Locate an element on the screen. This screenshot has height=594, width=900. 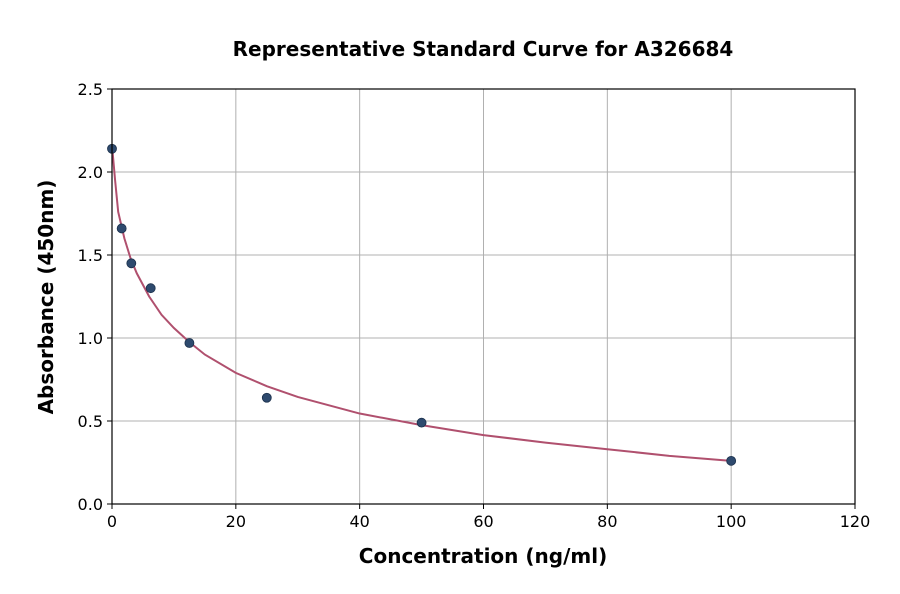
y-tick-label: 2.5 is located at coordinates (90, 89).